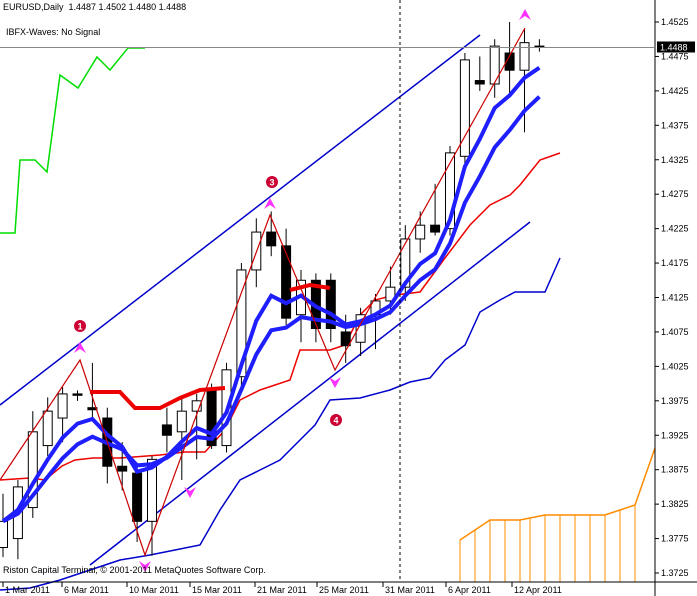  Describe the element at coordinates (675, 435) in the screenshot. I see `y-tick-label: 1.3925` at that location.